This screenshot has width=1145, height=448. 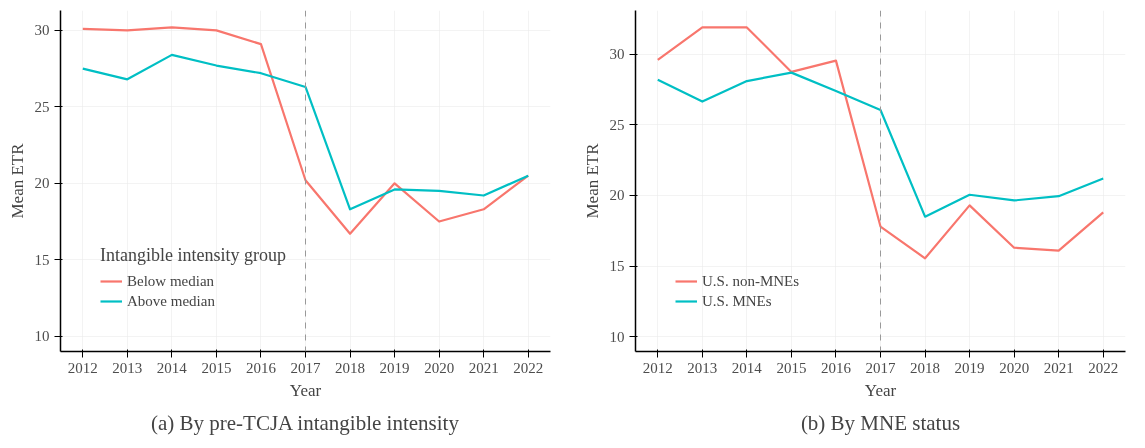 I want to click on text: (a) By pre-TCJA intangible intensity, so click(x=305, y=422).